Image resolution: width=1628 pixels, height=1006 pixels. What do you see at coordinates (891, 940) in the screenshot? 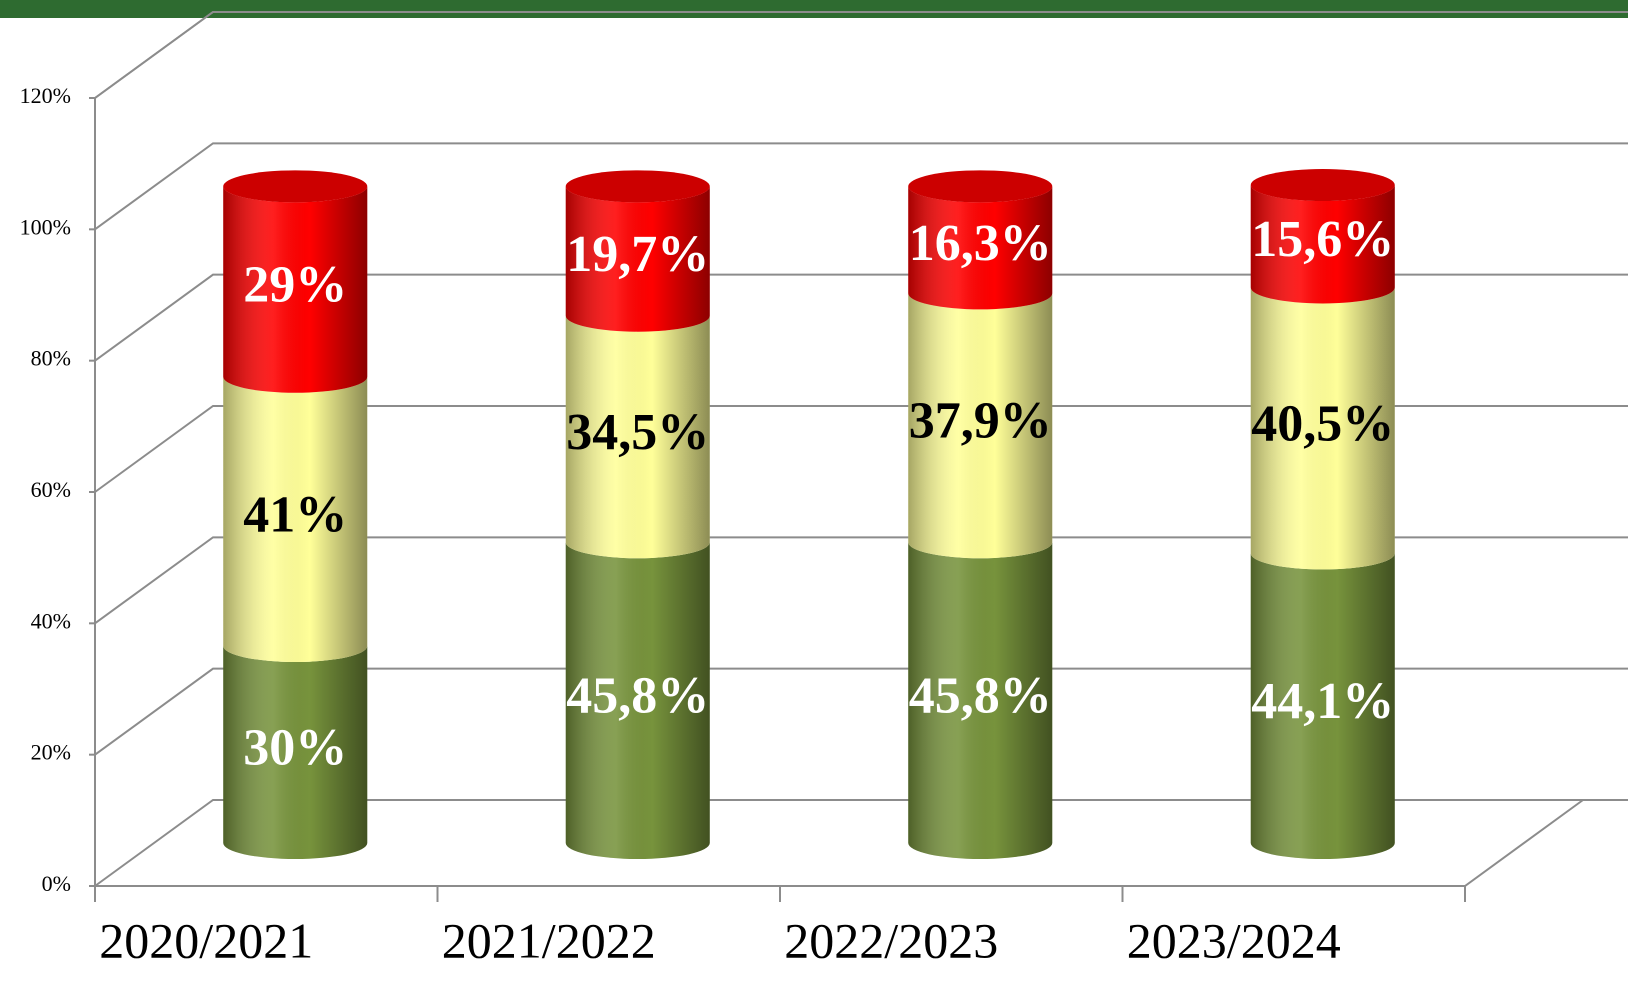
I see `x-tick-label: 2022/2023` at bounding box center [891, 940].